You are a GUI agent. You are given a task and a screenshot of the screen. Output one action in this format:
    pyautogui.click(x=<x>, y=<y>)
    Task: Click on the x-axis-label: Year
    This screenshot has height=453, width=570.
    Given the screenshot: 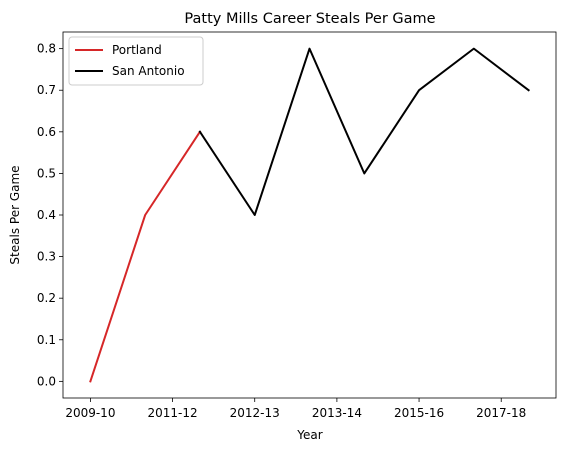 What is the action you would take?
    pyautogui.click(x=309, y=435)
    